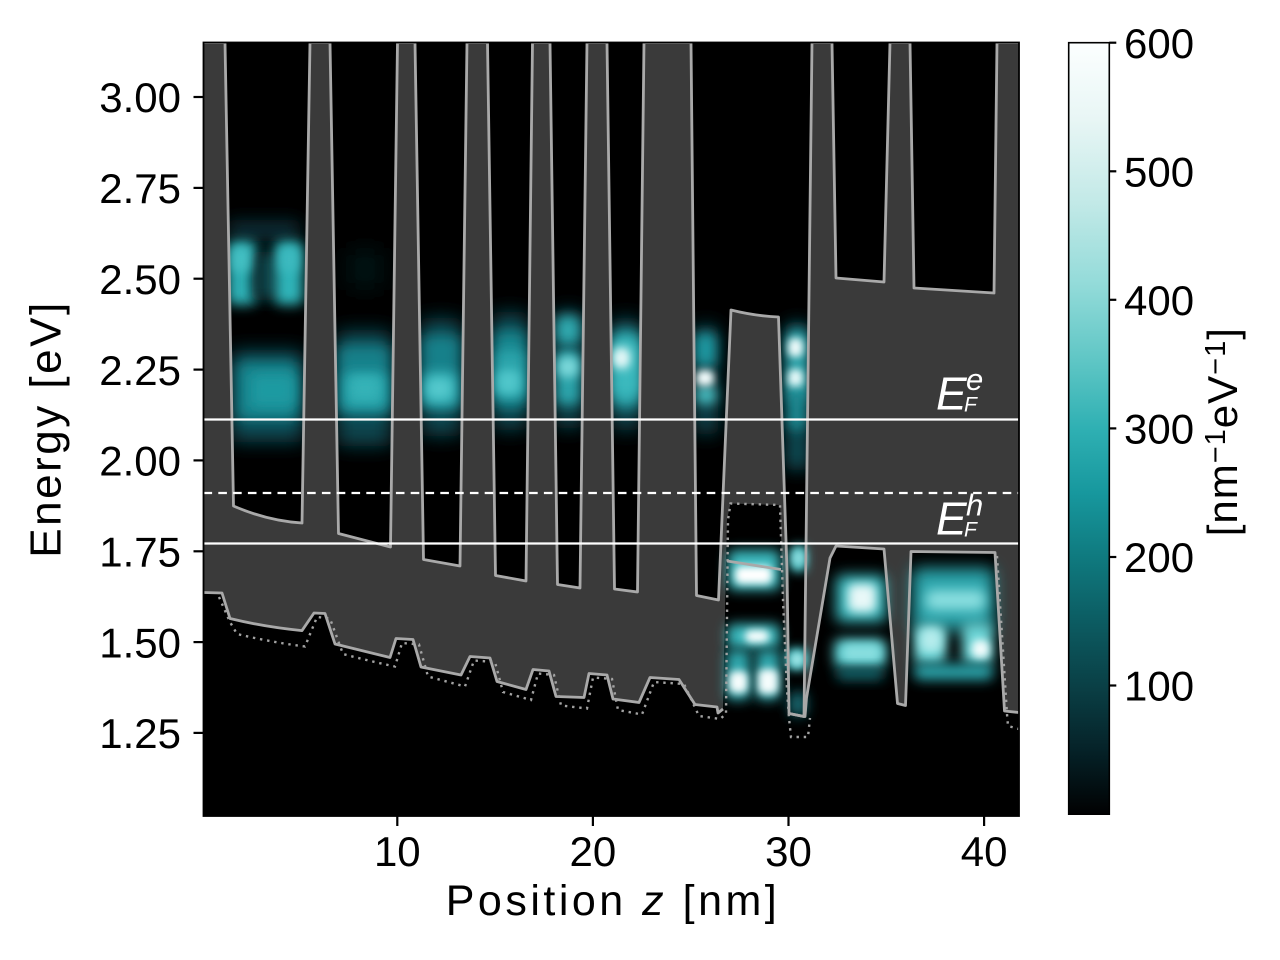 The height and width of the screenshot is (960, 1280). Describe the element at coordinates (397, 851) in the screenshot. I see `svg-text: 10` at that location.